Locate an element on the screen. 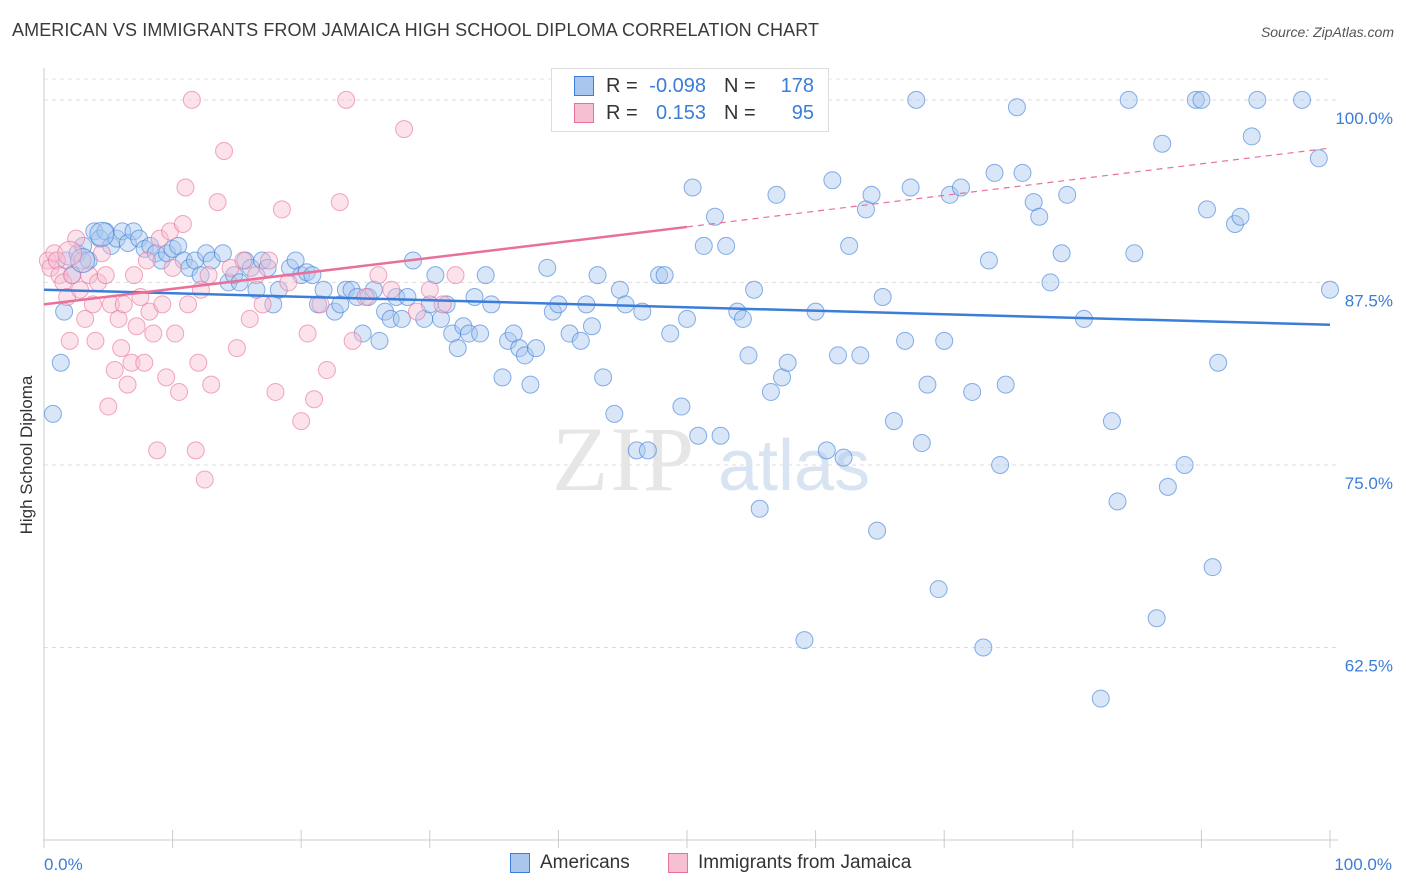 The width and height of the screenshot is (1406, 892). legend-item-jamaica: Immigrants from Jamaica is located at coordinates (789, 863).